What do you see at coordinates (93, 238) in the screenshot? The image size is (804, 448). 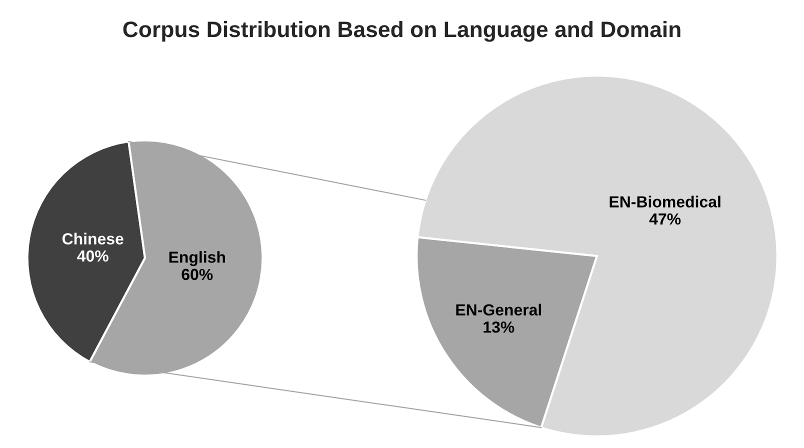 I see `slice-label: Chinese` at bounding box center [93, 238].